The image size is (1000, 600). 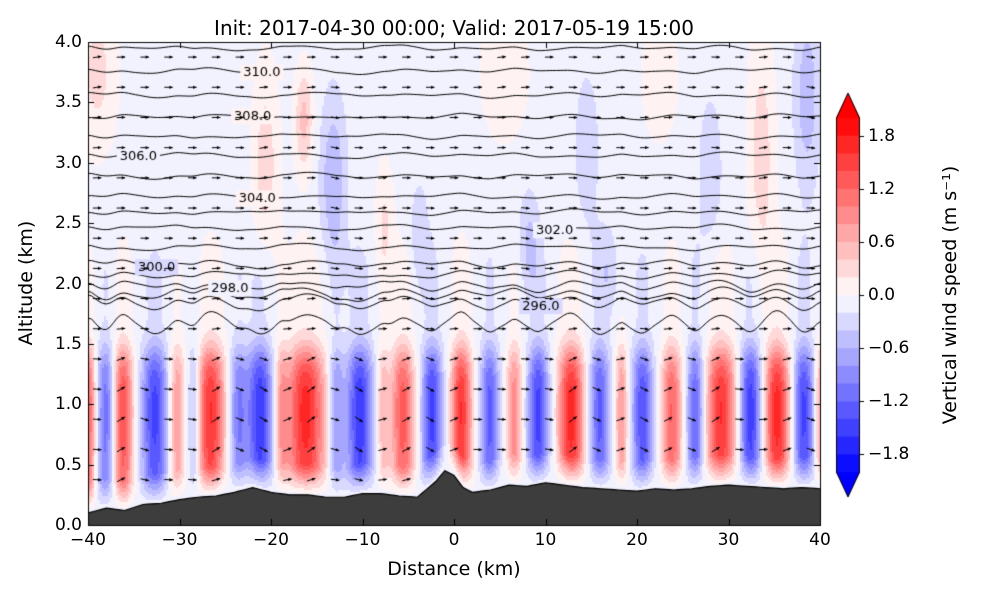 What do you see at coordinates (68, 42) in the screenshot?
I see `y-tick-label: 4.0` at bounding box center [68, 42].